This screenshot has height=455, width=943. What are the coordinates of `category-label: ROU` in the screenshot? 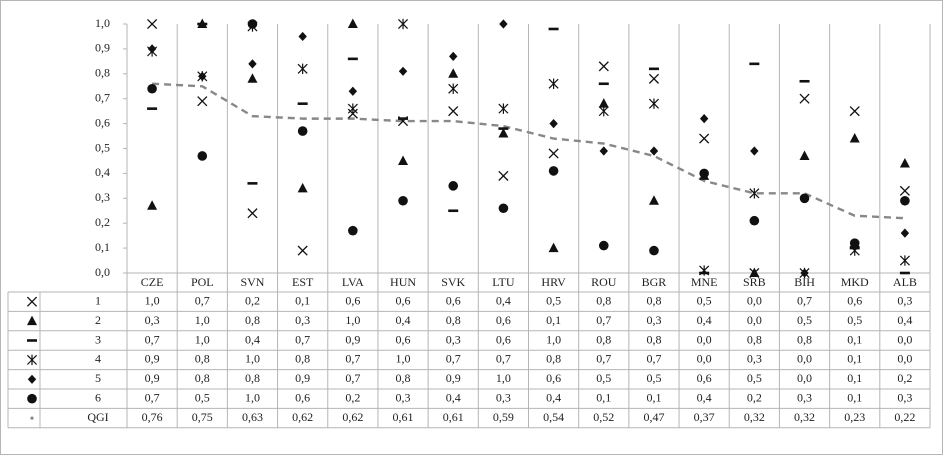 It's located at (604, 282).